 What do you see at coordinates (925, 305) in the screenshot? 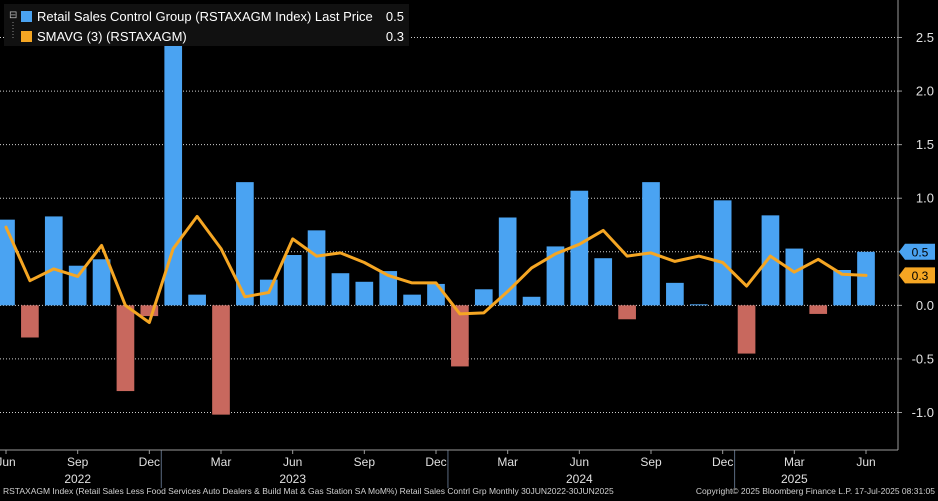
I see `y-tick-label: 0.0` at bounding box center [925, 305].